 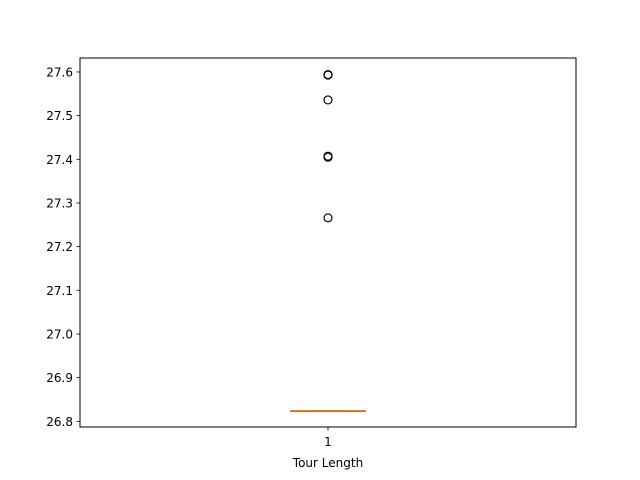 What do you see at coordinates (59, 203) in the screenshot?
I see `y-tick-label: 27.3` at bounding box center [59, 203].